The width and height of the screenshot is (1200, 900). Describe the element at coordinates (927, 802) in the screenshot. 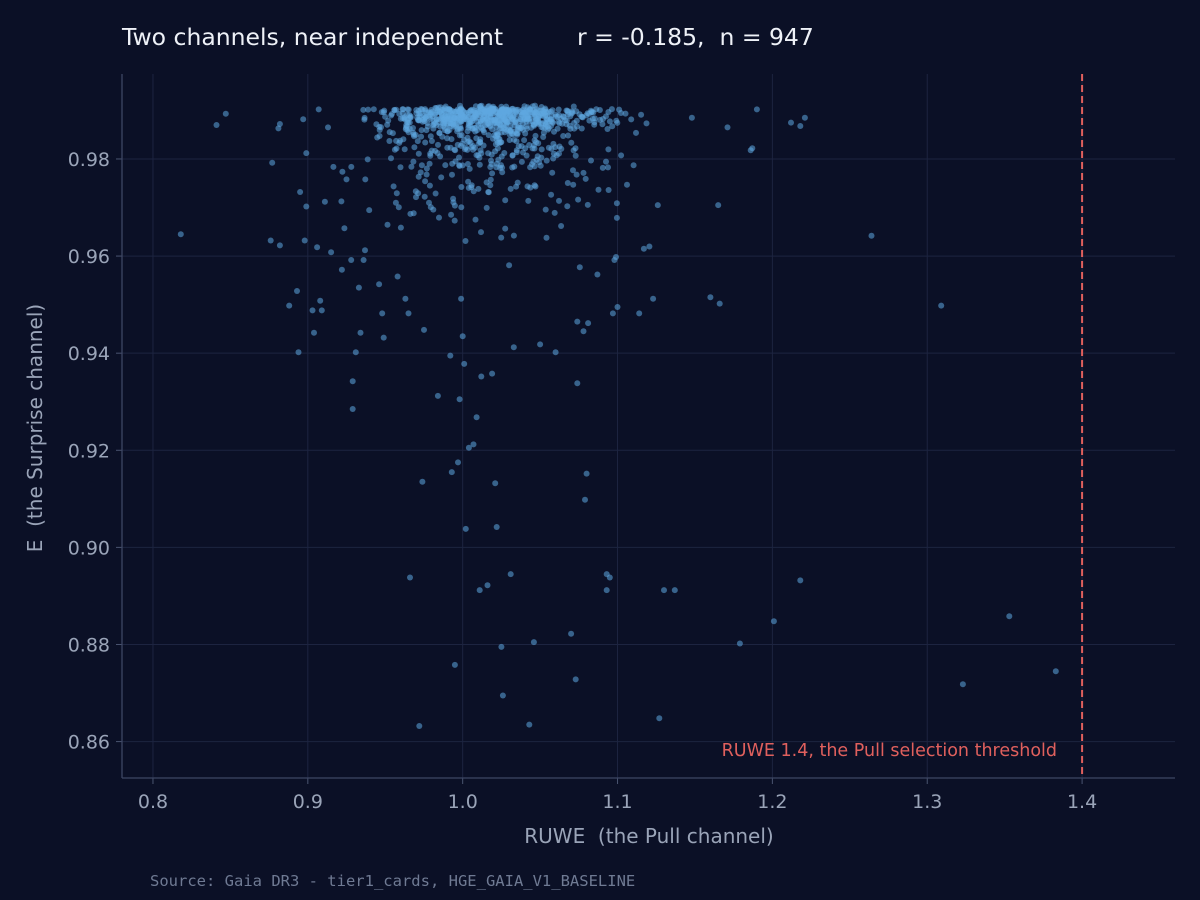

I see `x-tick-label: 1.3` at that location.